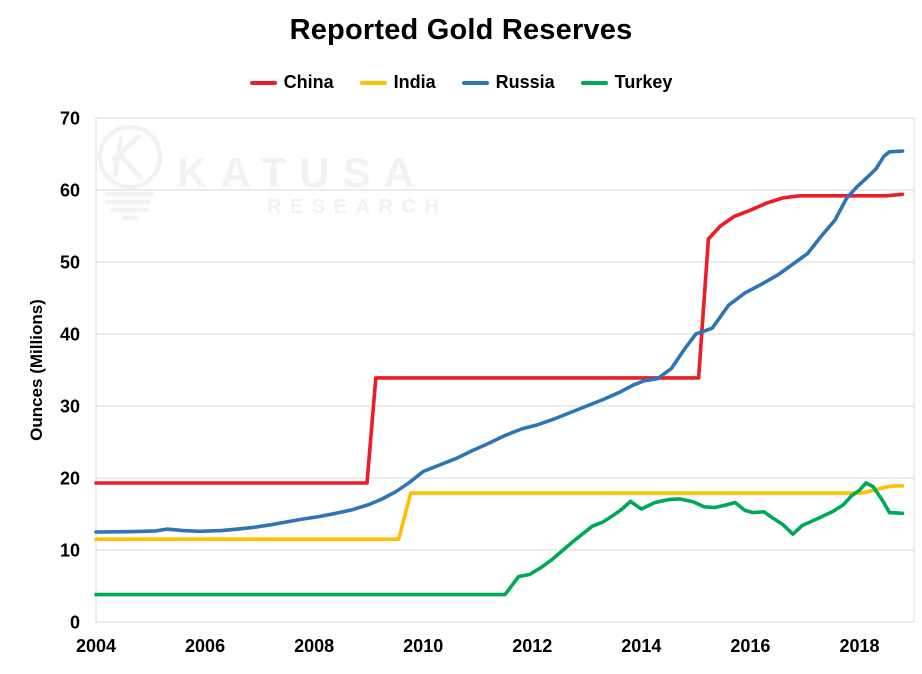 The width and height of the screenshot is (922, 674). I want to click on y-tick-label-70: 70, so click(70, 119).